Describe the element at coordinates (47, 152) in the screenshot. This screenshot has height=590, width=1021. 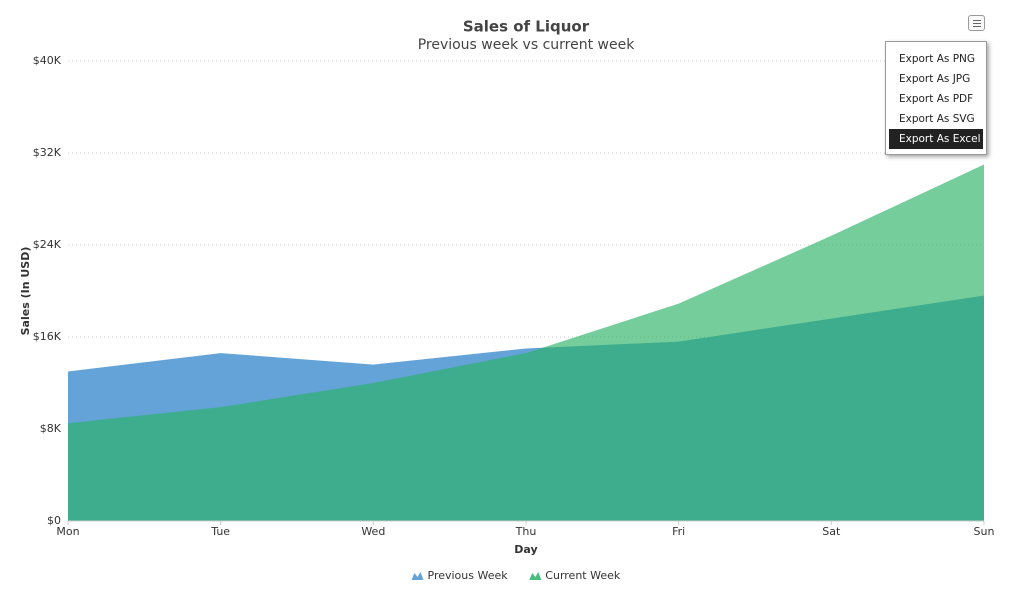
I see `y-tick-label: $32K` at that location.